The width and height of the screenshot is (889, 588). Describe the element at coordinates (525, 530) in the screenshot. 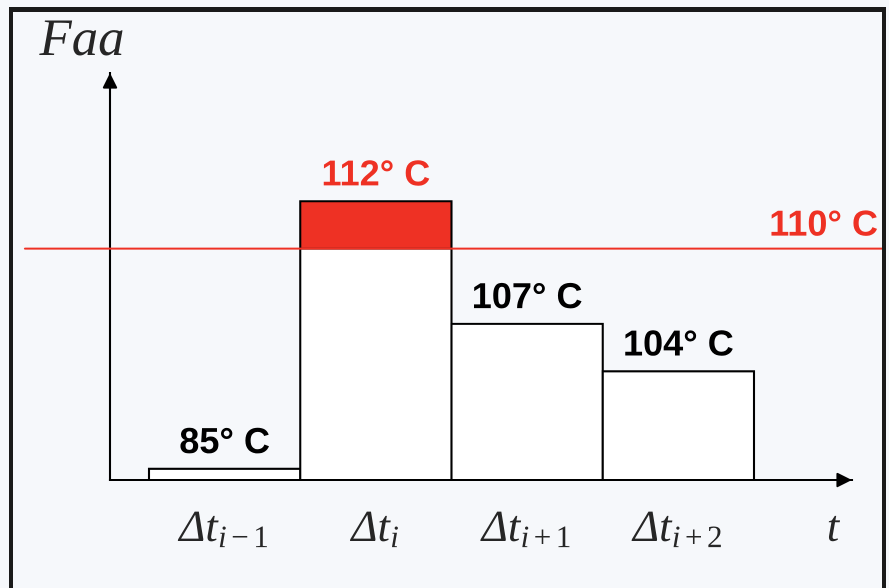

I see `x-tick-label: Δt$_{i+1}$` at that location.